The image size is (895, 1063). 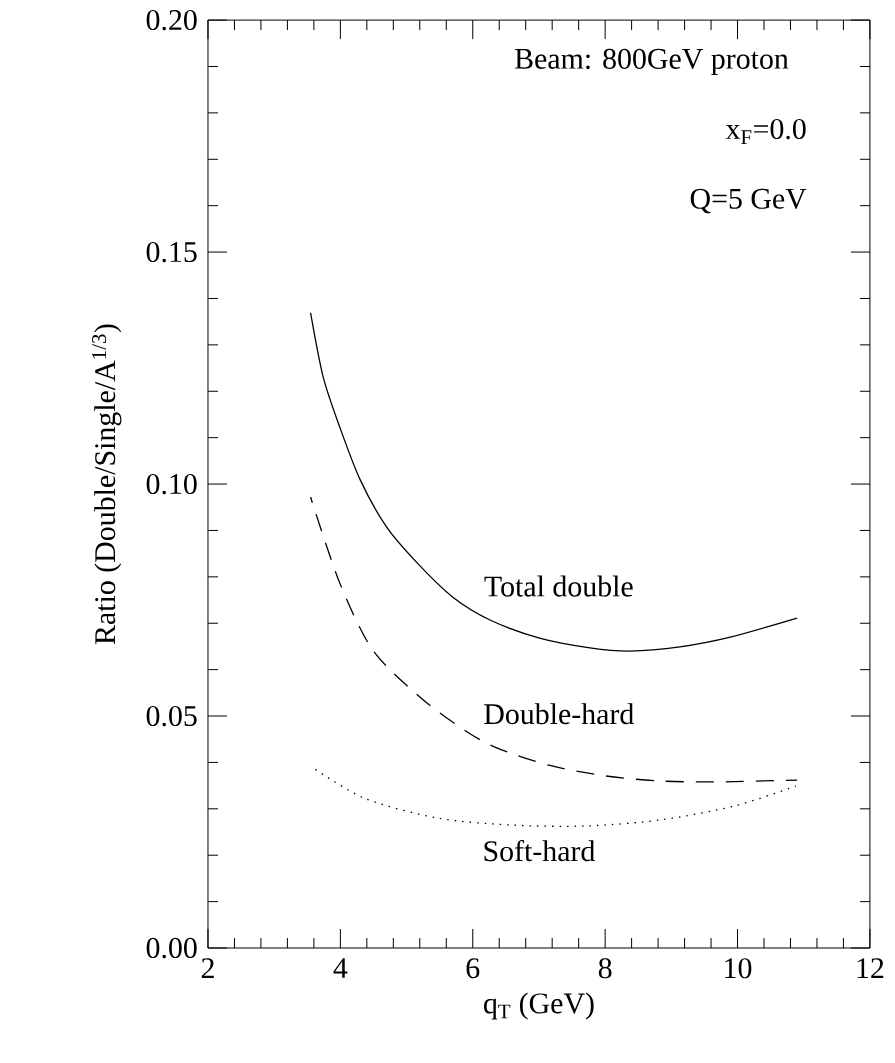 I want to click on x-tick-label: 8, so click(x=605, y=968).